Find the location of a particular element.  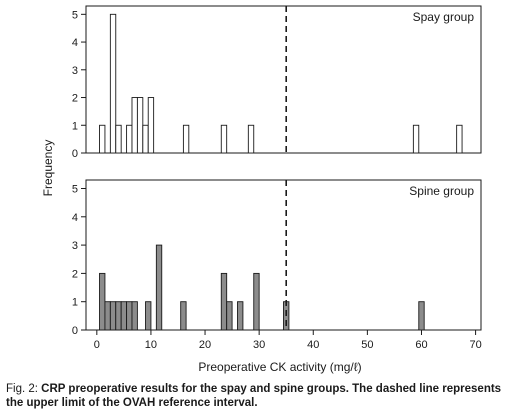

y-tick-label-spine-2: 2 is located at coordinates (75, 274).